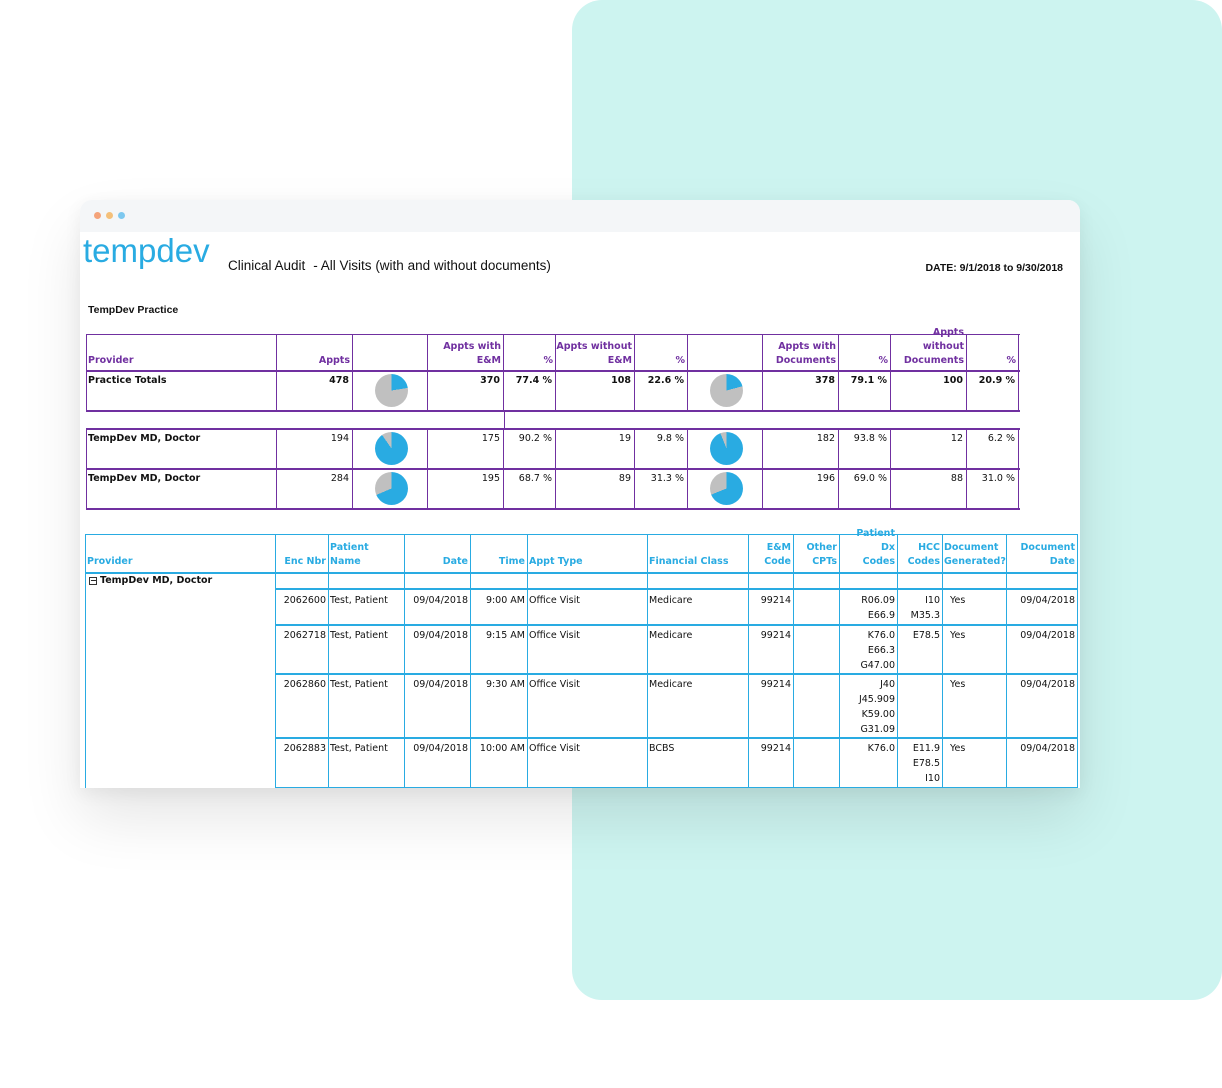  What do you see at coordinates (181, 391) in the screenshot?
I see `summary-provider: Practice Totals` at bounding box center [181, 391].